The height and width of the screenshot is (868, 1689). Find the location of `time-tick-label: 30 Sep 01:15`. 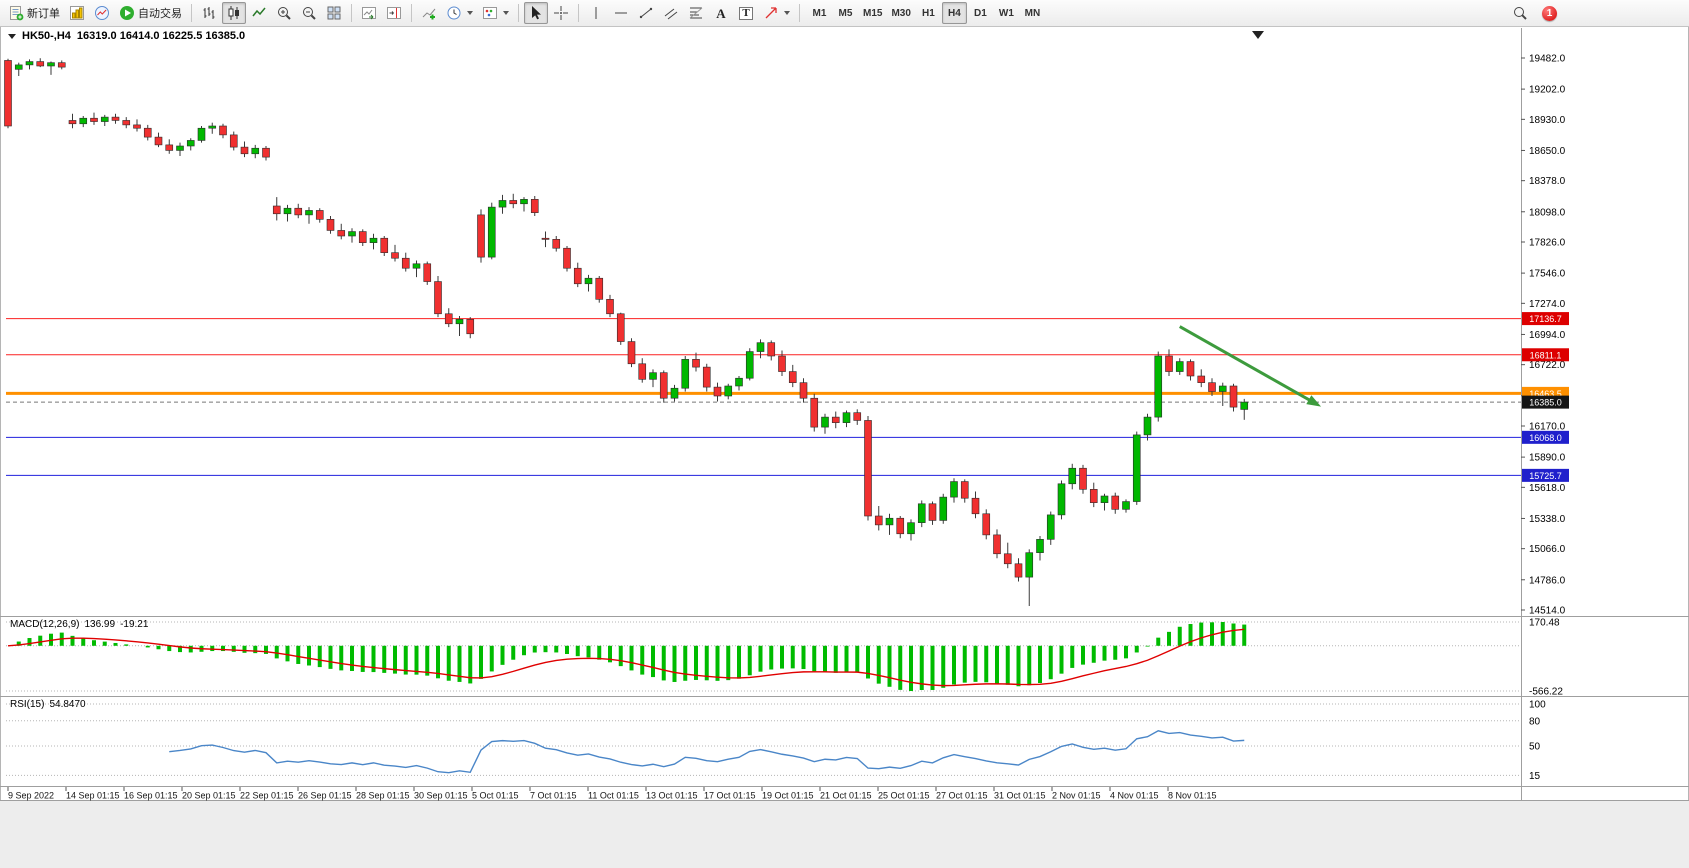

time-tick-label: 30 Sep 01:15 is located at coordinates (441, 796).